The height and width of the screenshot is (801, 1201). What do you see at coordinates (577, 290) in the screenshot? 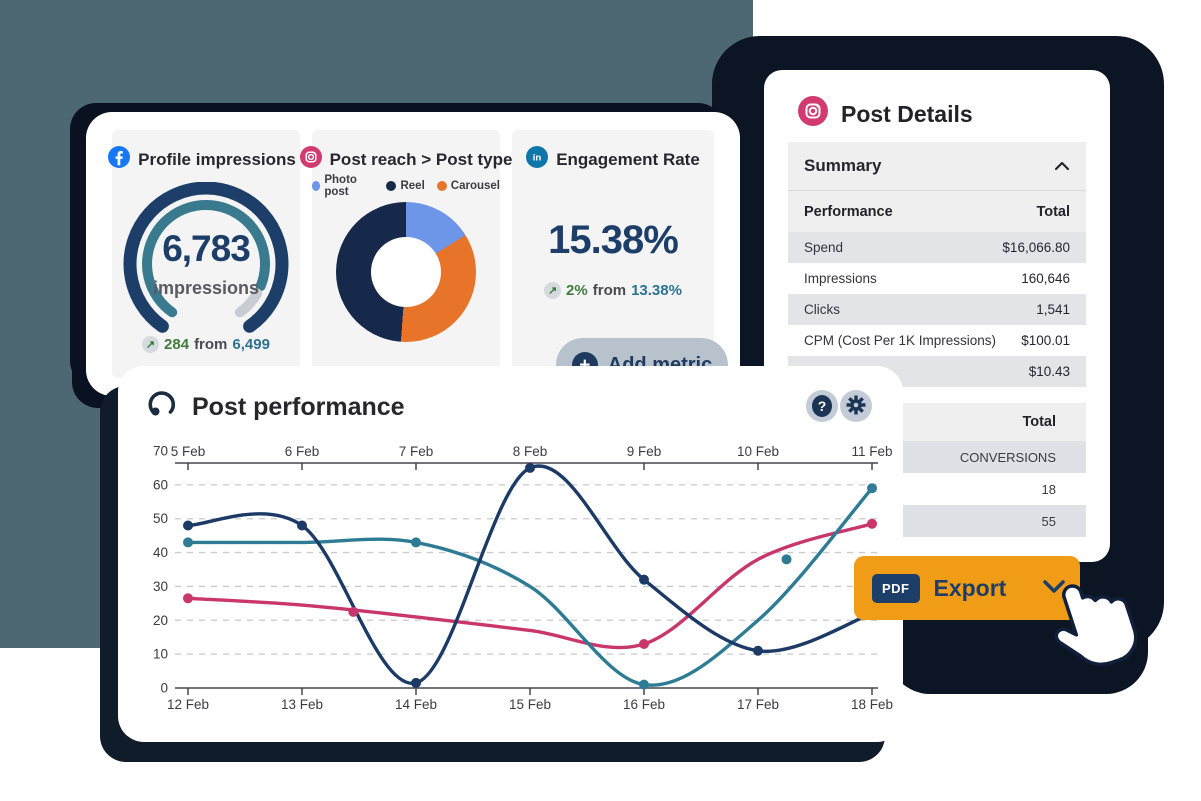
I see `delta-value: 2%` at bounding box center [577, 290].